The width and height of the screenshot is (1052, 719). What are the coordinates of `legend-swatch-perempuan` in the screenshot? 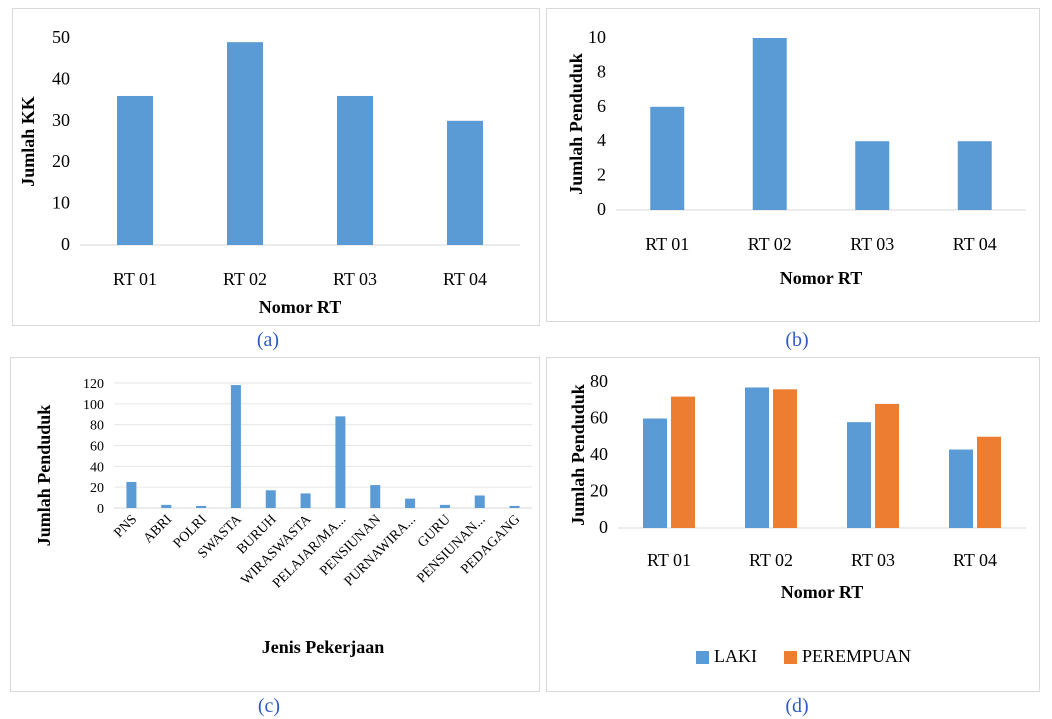 It's located at (790, 657).